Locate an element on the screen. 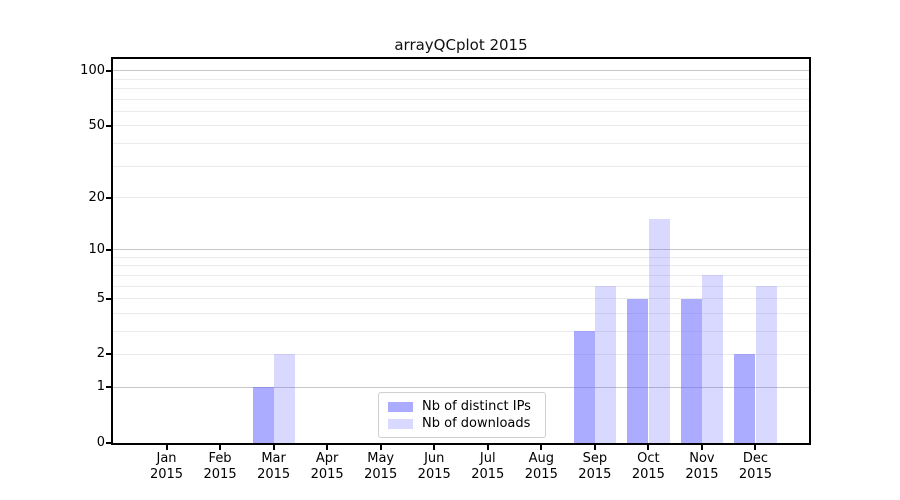  x-tick-month: Jul is located at coordinates (487, 458).